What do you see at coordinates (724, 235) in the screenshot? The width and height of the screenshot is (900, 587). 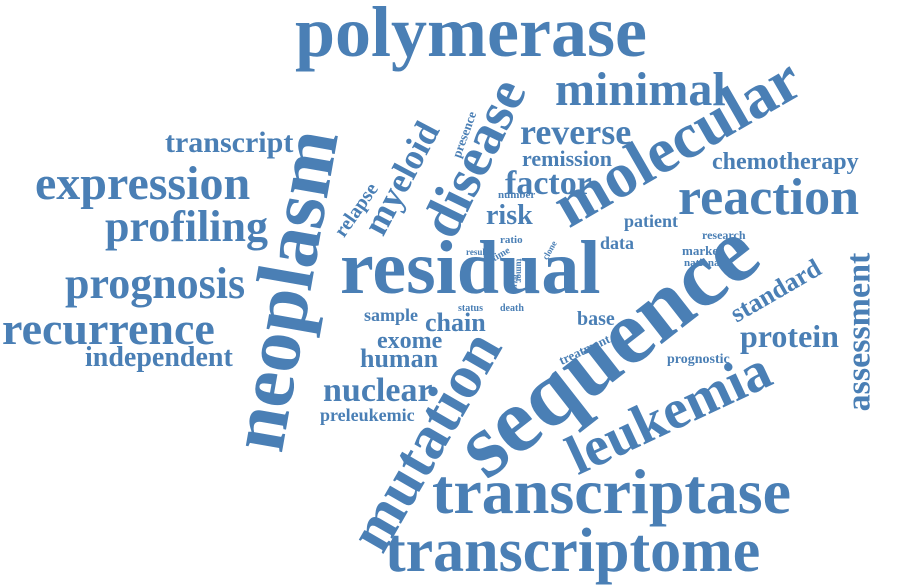 I see `word-research: research` at bounding box center [724, 235].